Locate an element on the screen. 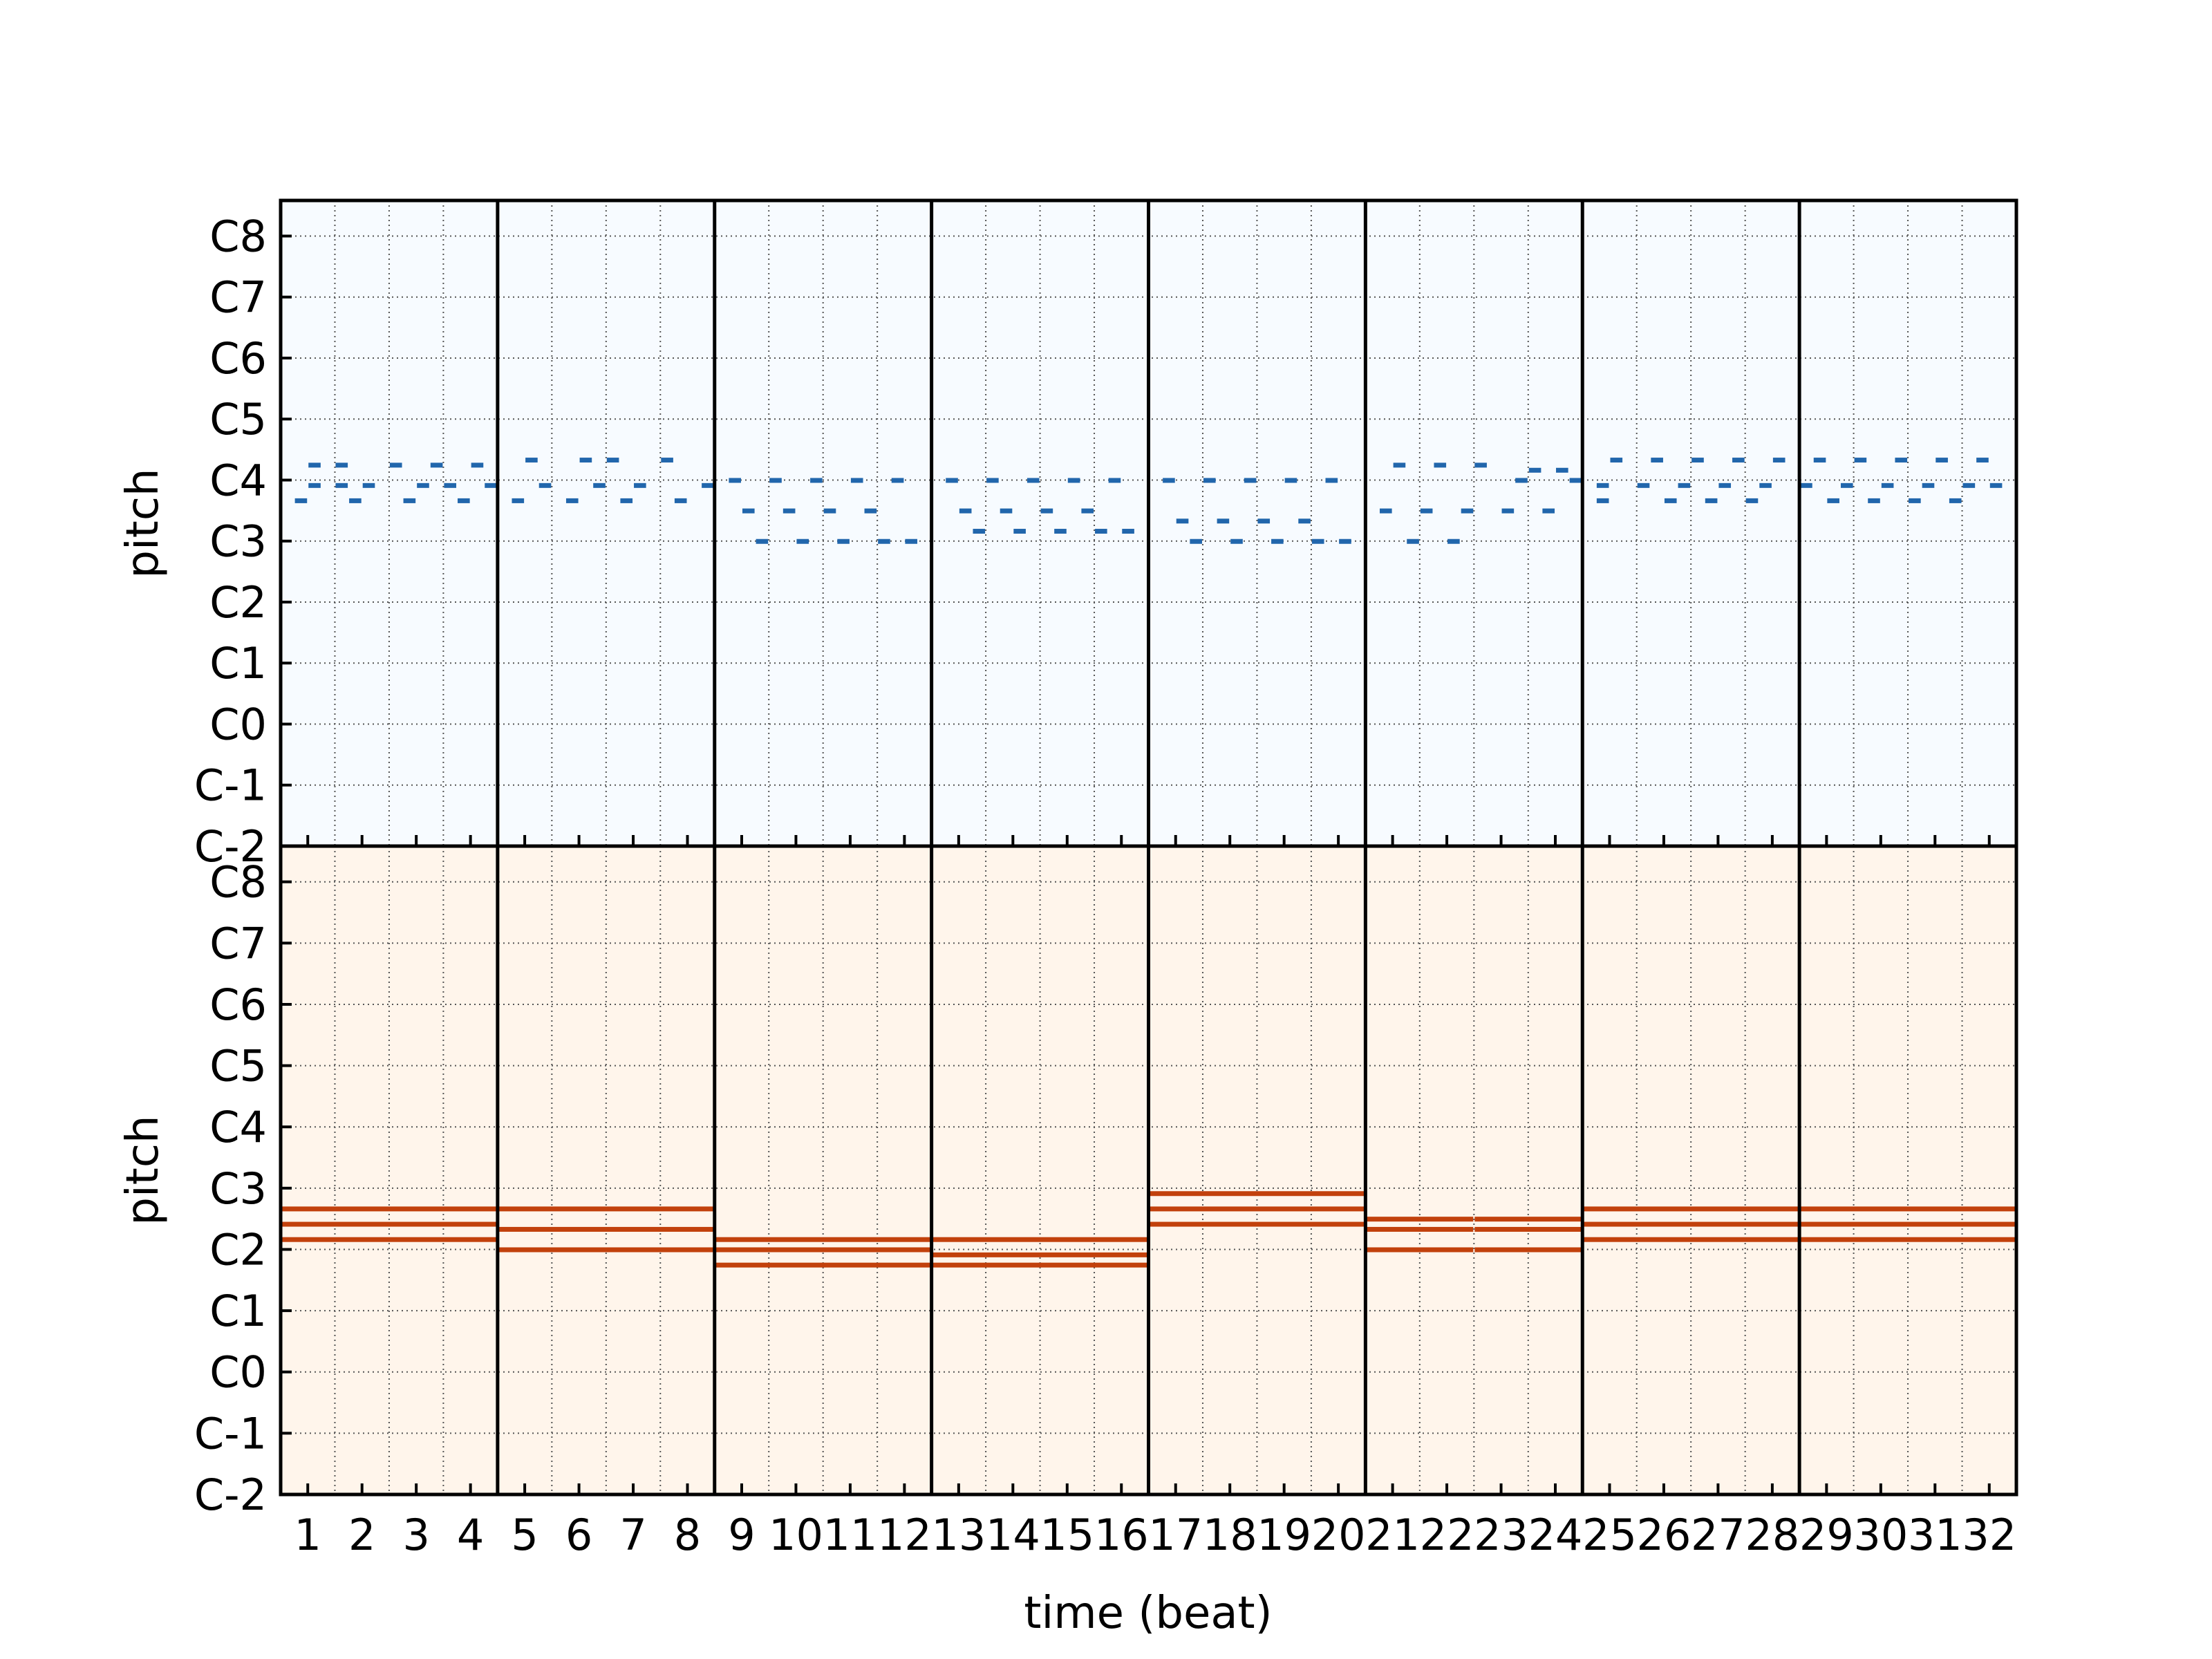 This screenshot has height=1659, width=2212. x-tick-label: 25 is located at coordinates (1610, 1535).